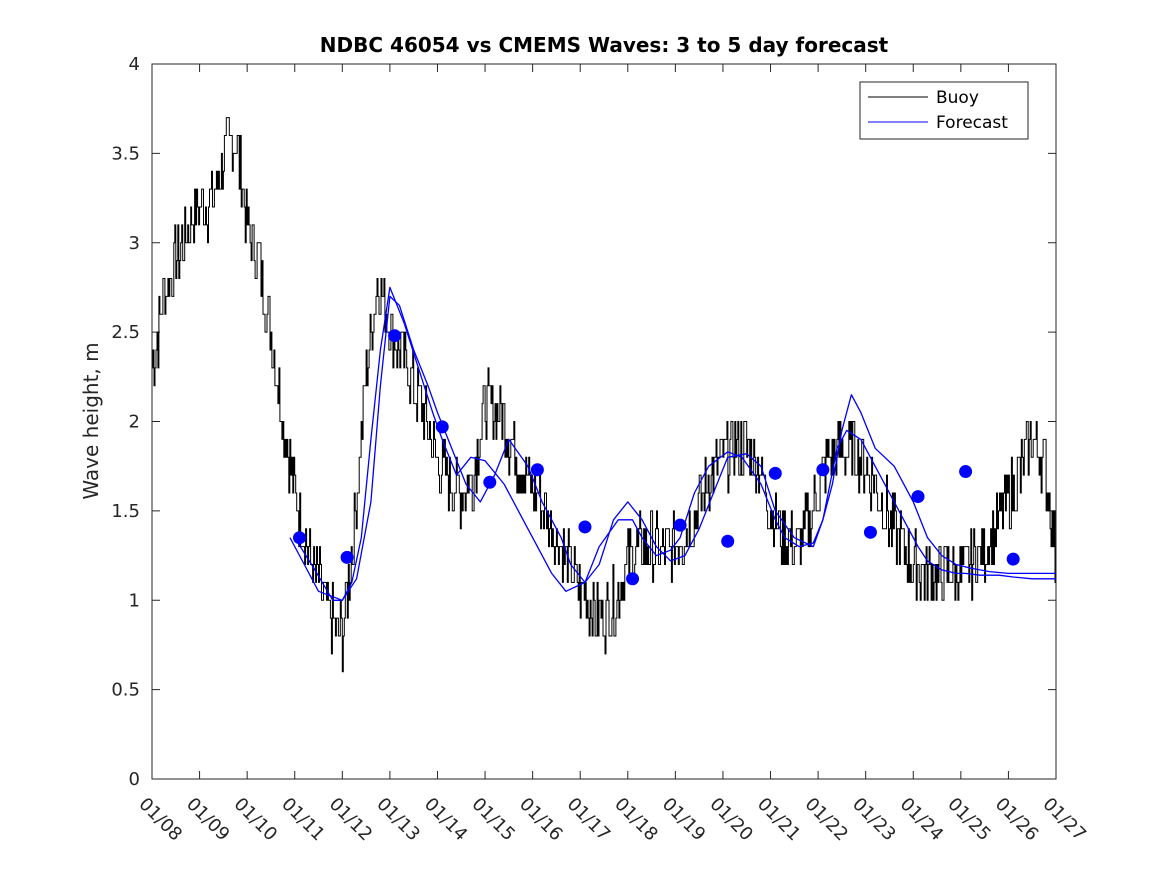  I want to click on y-tick-label: 1.5, so click(125, 511).